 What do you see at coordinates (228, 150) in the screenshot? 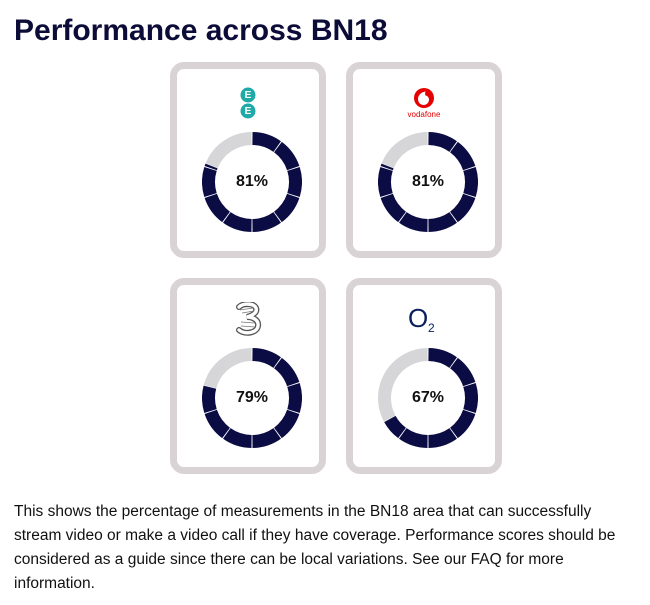
I see `donut-segment-remaining-ee` at bounding box center [228, 150].